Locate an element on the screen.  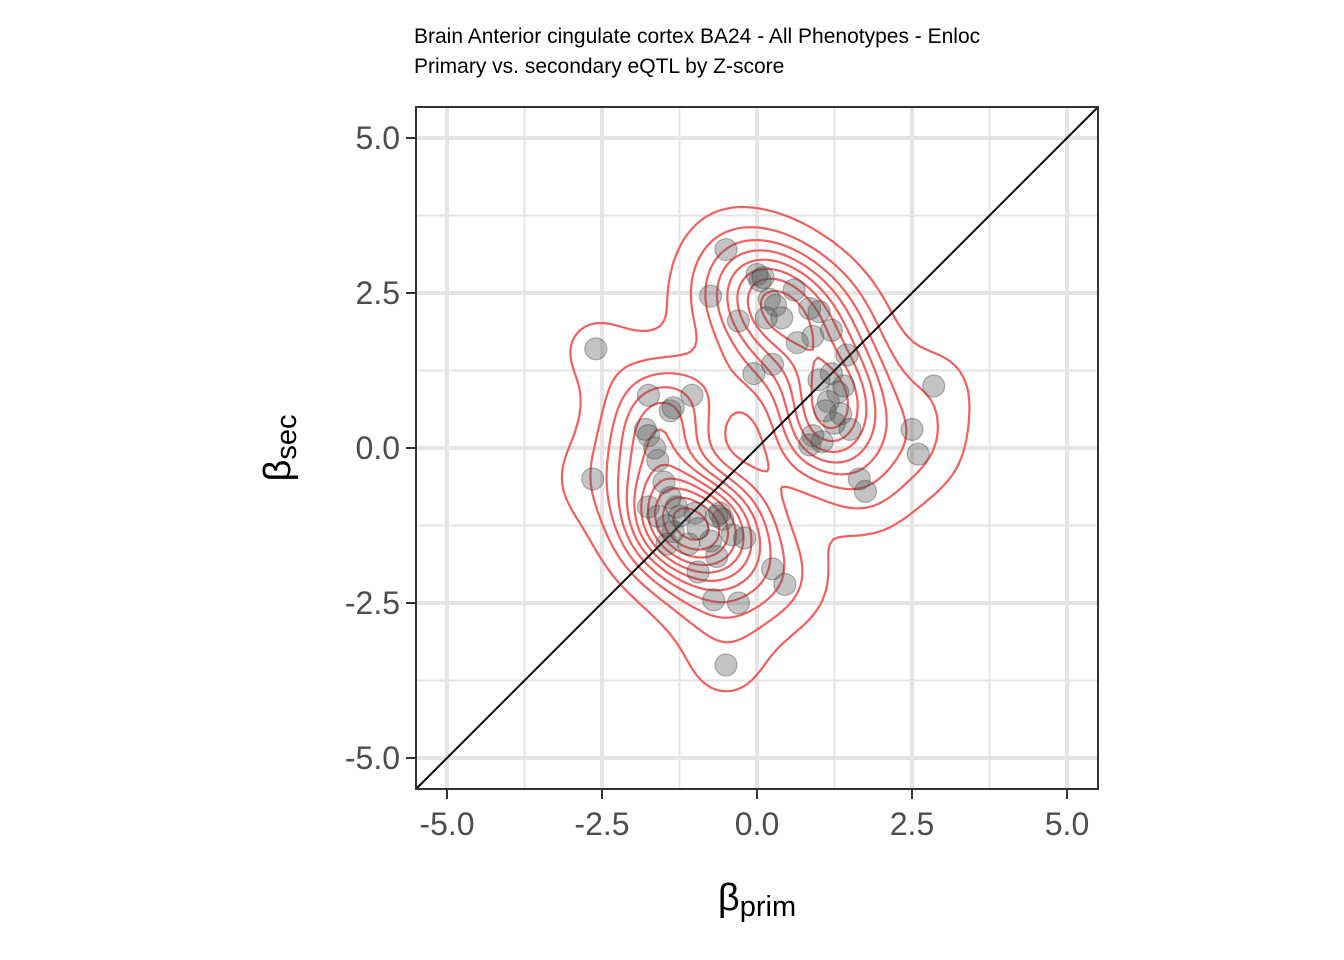
x-axis-label: βprim is located at coordinates (757, 900).